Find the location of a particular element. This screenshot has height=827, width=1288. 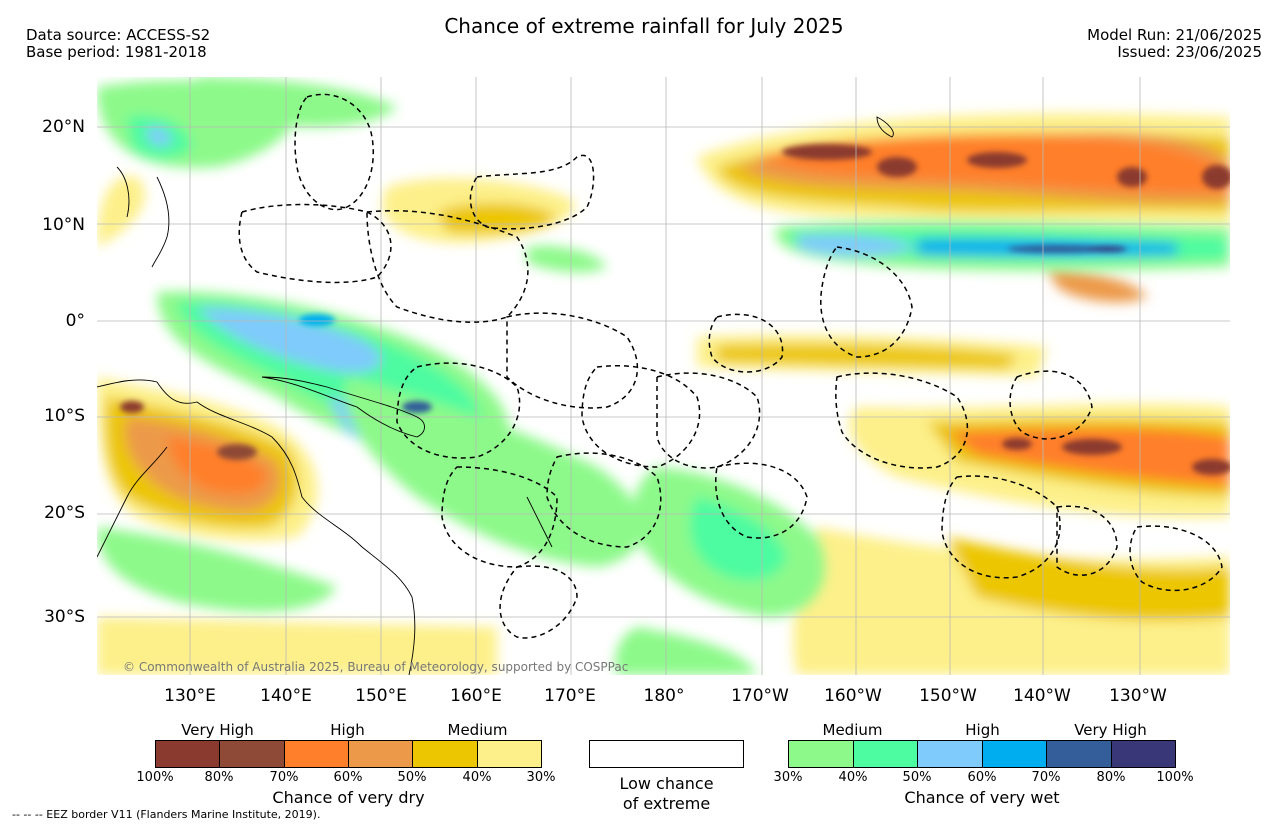

dry-tick: 50% is located at coordinates (412, 777).